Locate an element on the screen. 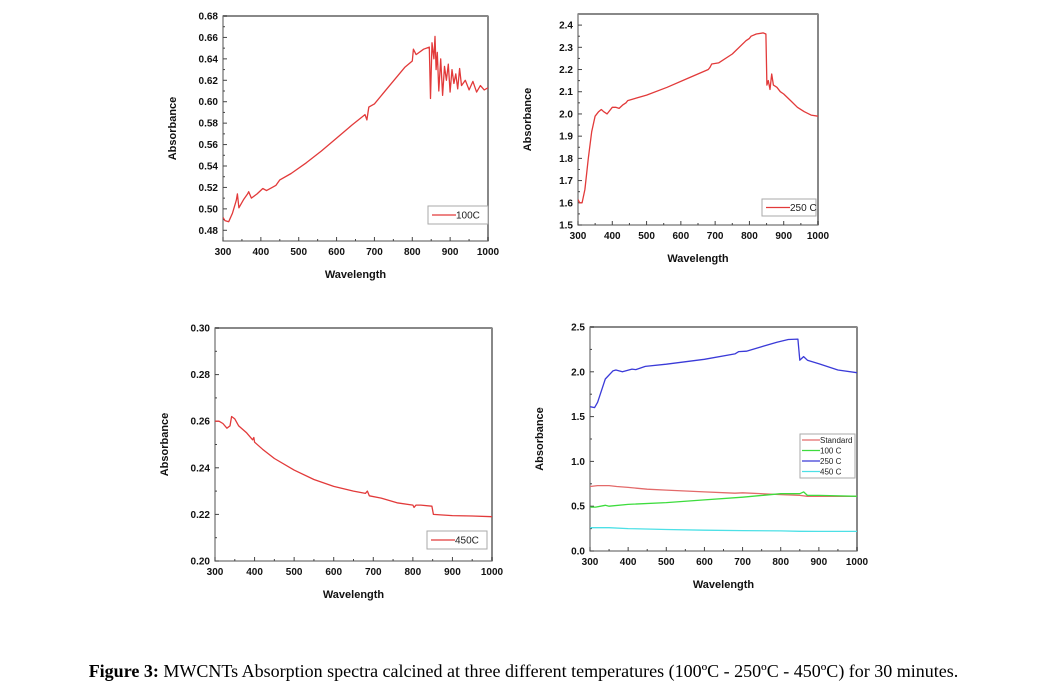  legend: 100C is located at coordinates (458, 215).